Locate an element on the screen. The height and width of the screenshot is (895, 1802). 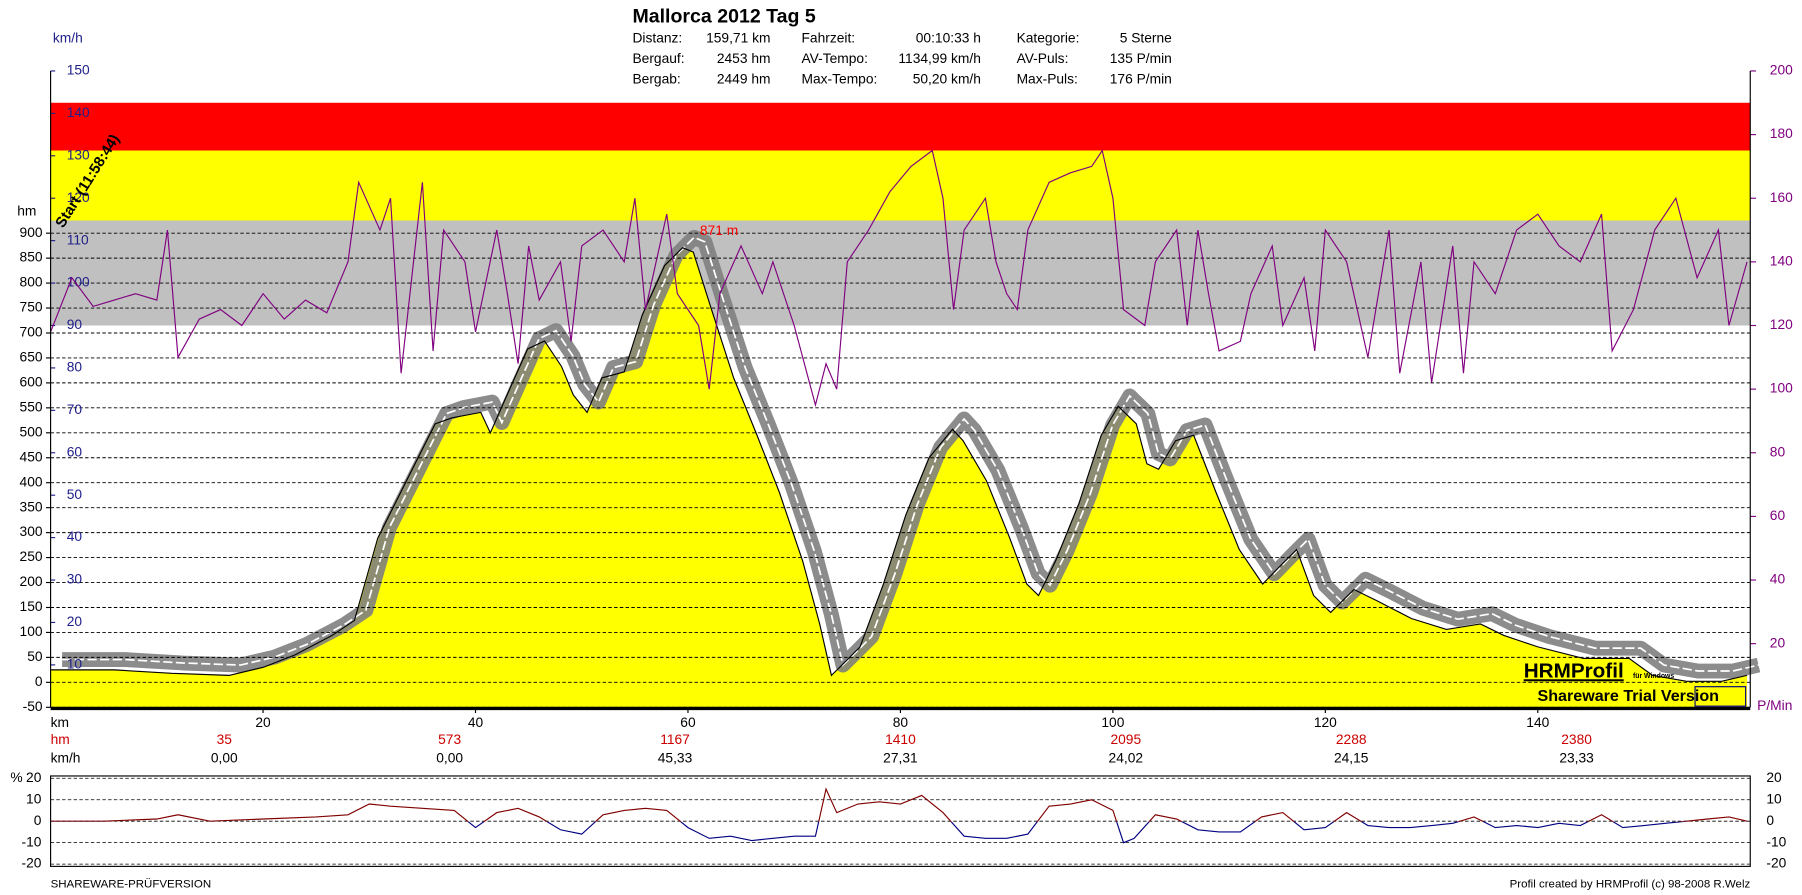
stat-text: 50,20 km/h is located at coordinates (947, 79).